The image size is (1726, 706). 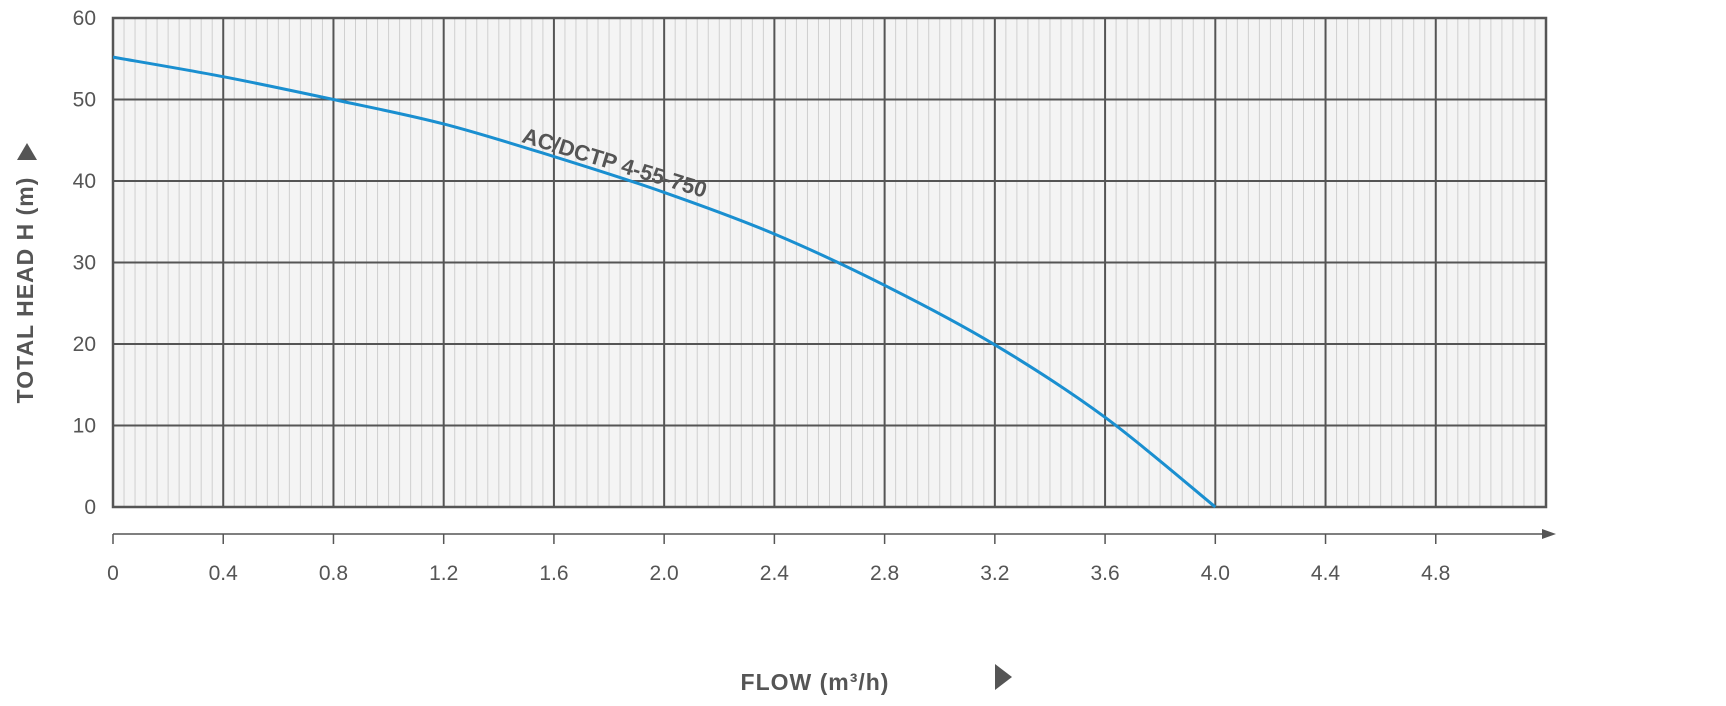 I want to click on right-arrow-icon, so click(x=1003, y=677).